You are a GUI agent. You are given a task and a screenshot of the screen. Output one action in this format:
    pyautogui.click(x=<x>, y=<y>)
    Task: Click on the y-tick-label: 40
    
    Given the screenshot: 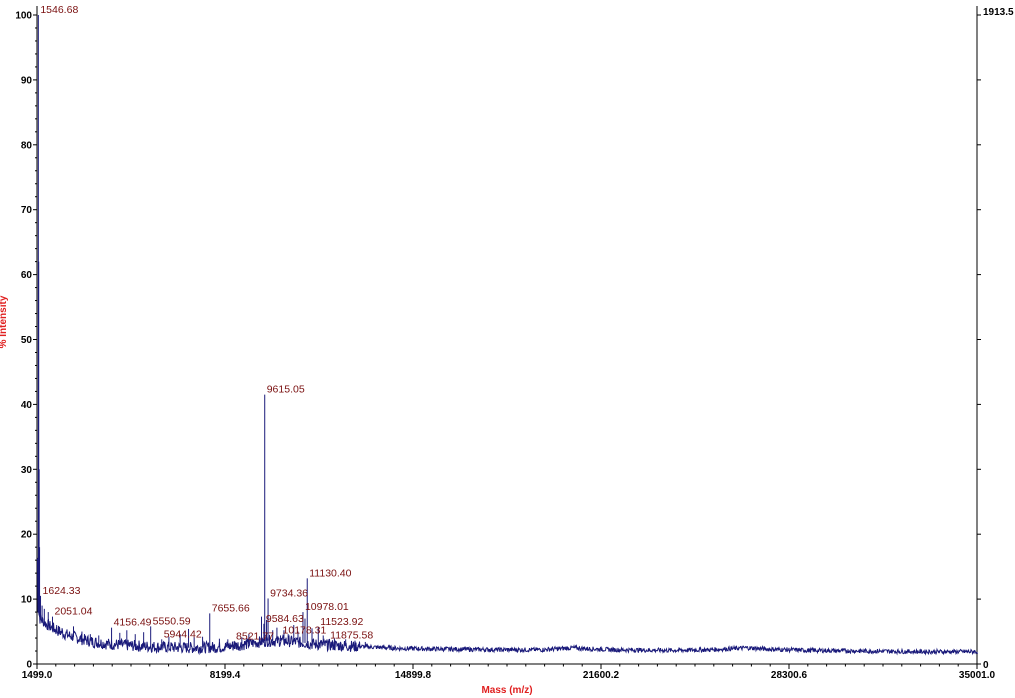 What is the action you would take?
    pyautogui.click(x=27, y=405)
    